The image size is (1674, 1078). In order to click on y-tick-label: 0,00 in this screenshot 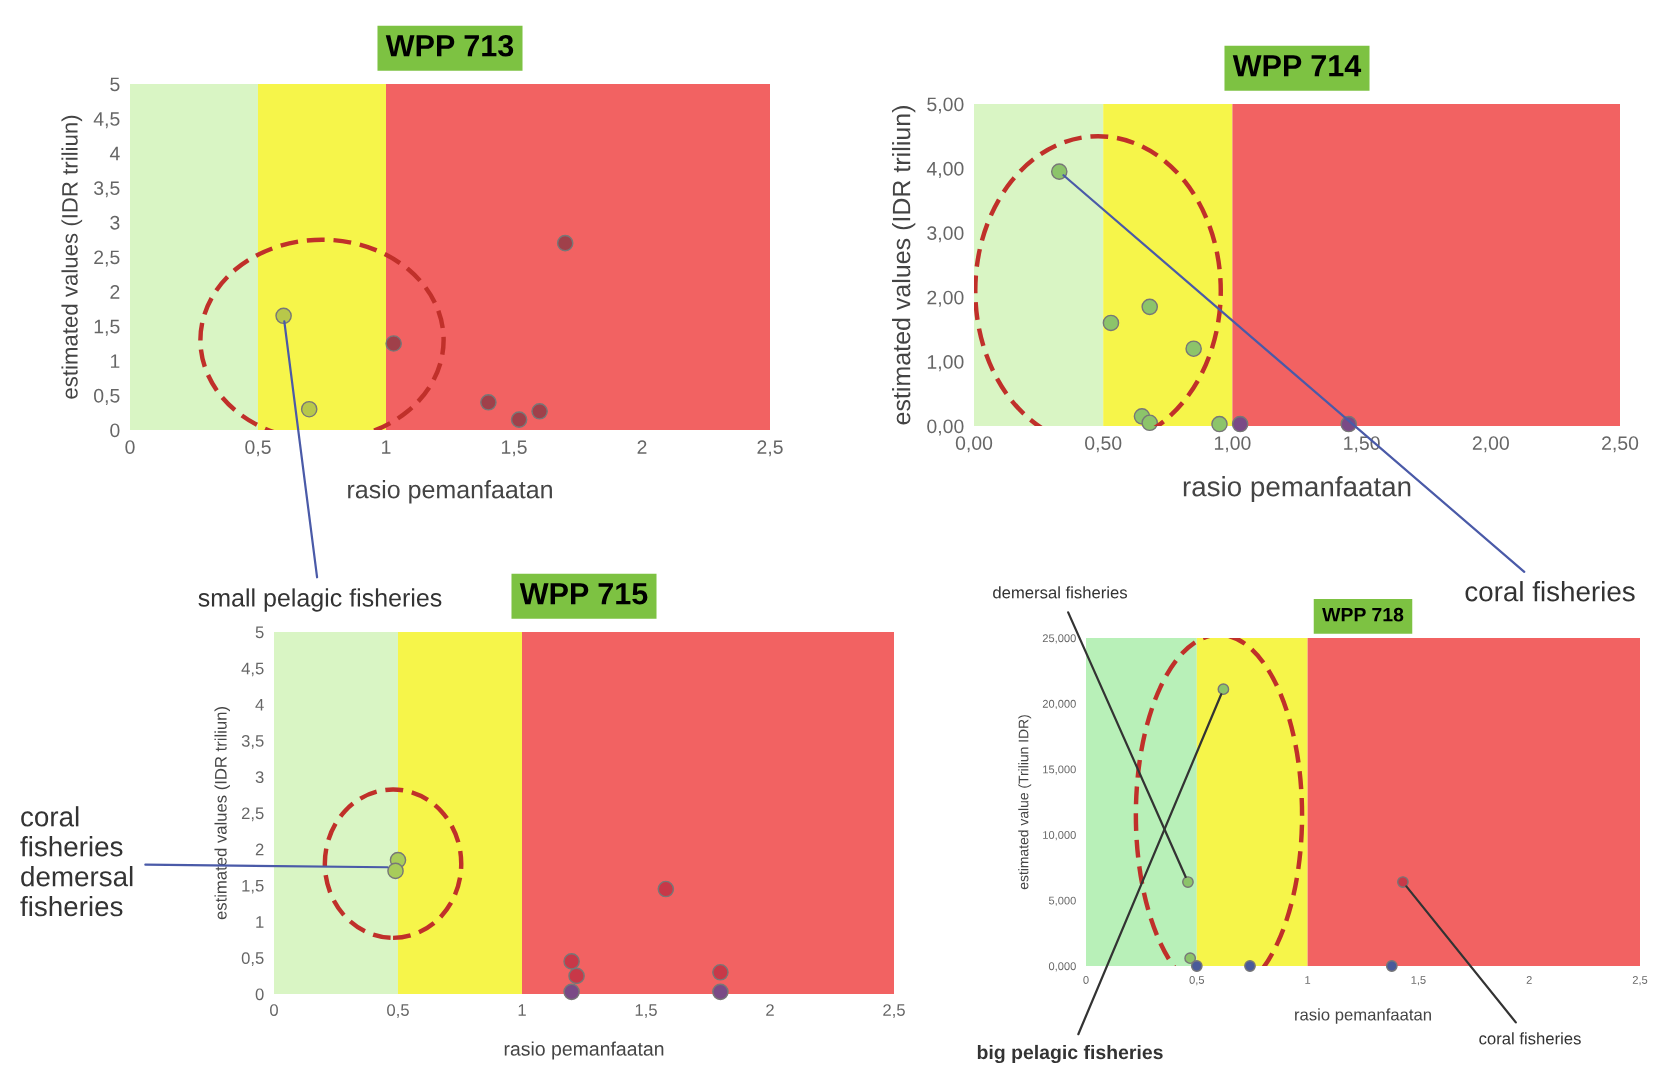, I will do `click(945, 427)`.